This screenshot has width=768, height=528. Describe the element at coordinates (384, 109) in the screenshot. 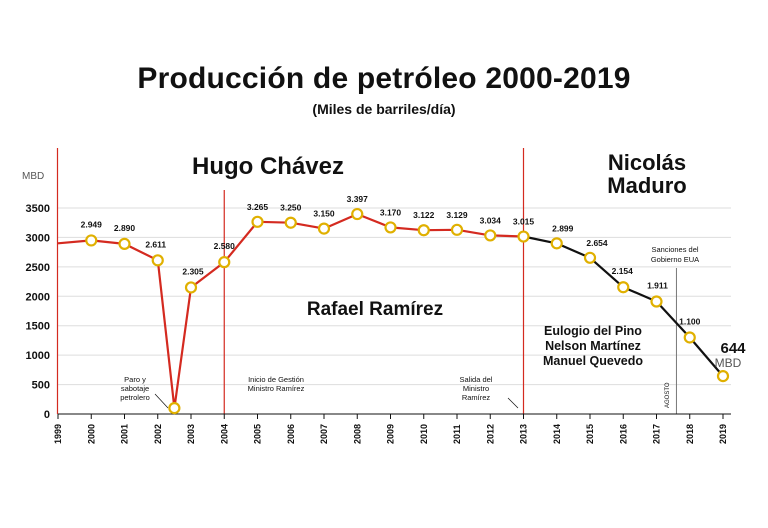

I see `chart-subtitle: (Miles de barriles/día)` at that location.